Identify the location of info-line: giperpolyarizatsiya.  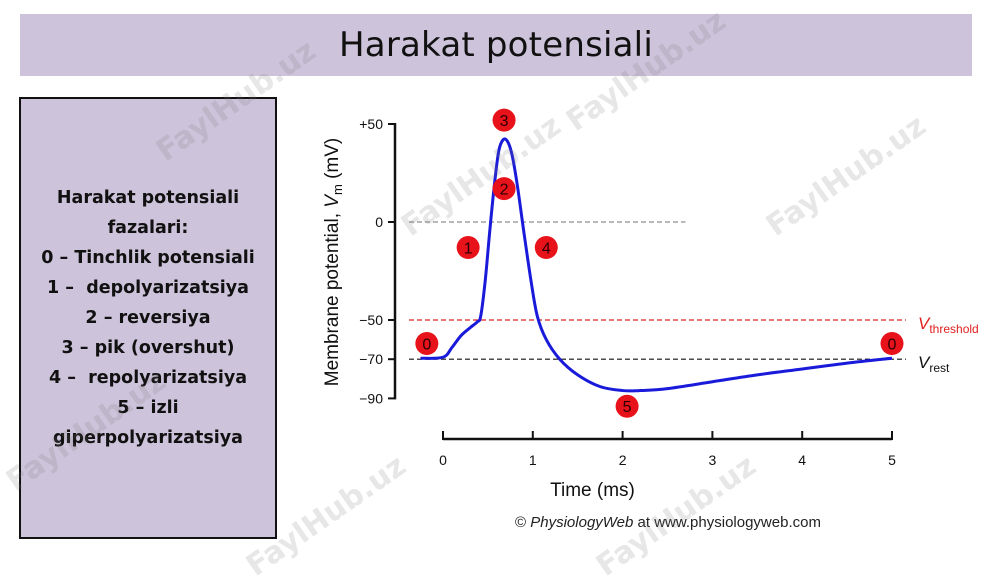
(148, 438).